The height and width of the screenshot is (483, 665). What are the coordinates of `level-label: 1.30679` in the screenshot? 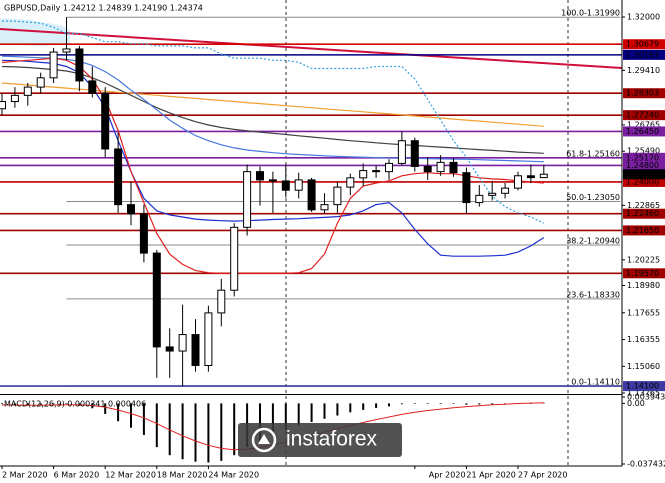 It's located at (642, 44).